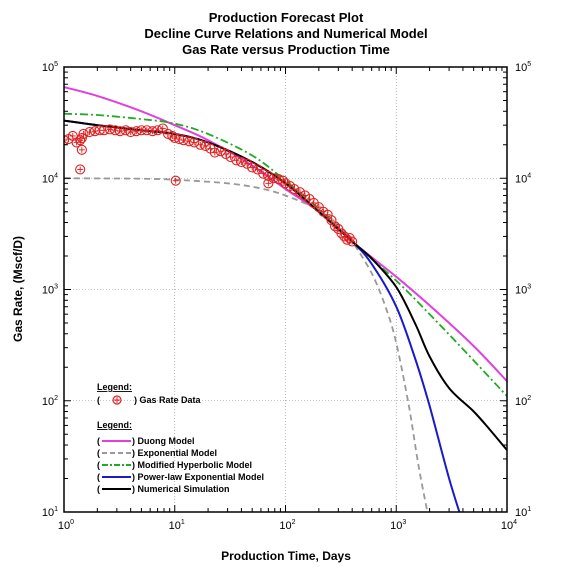 This screenshot has width=572, height=579. I want to click on y-tick-label-left: 10², so click(50, 401).